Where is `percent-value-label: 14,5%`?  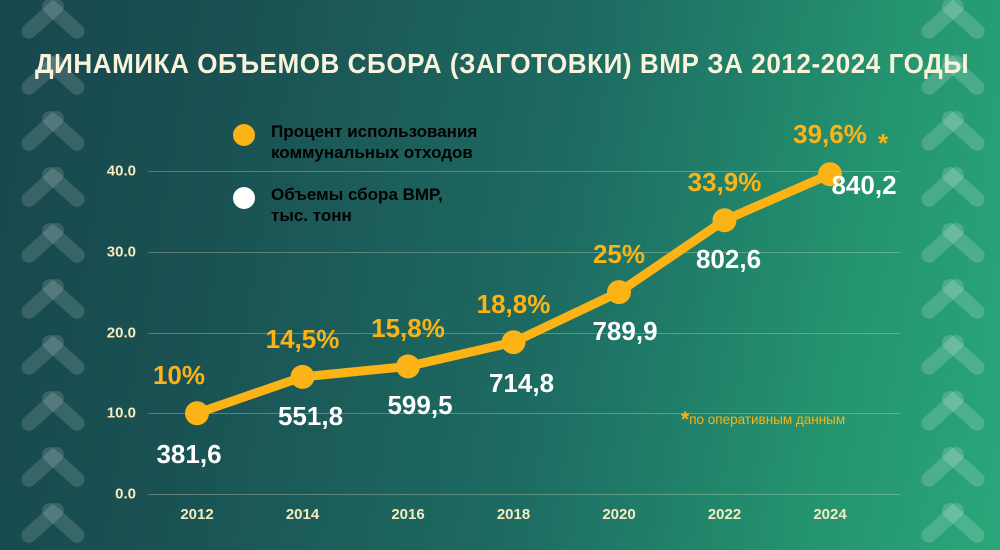
percent-value-label: 14,5% is located at coordinates (302, 338).